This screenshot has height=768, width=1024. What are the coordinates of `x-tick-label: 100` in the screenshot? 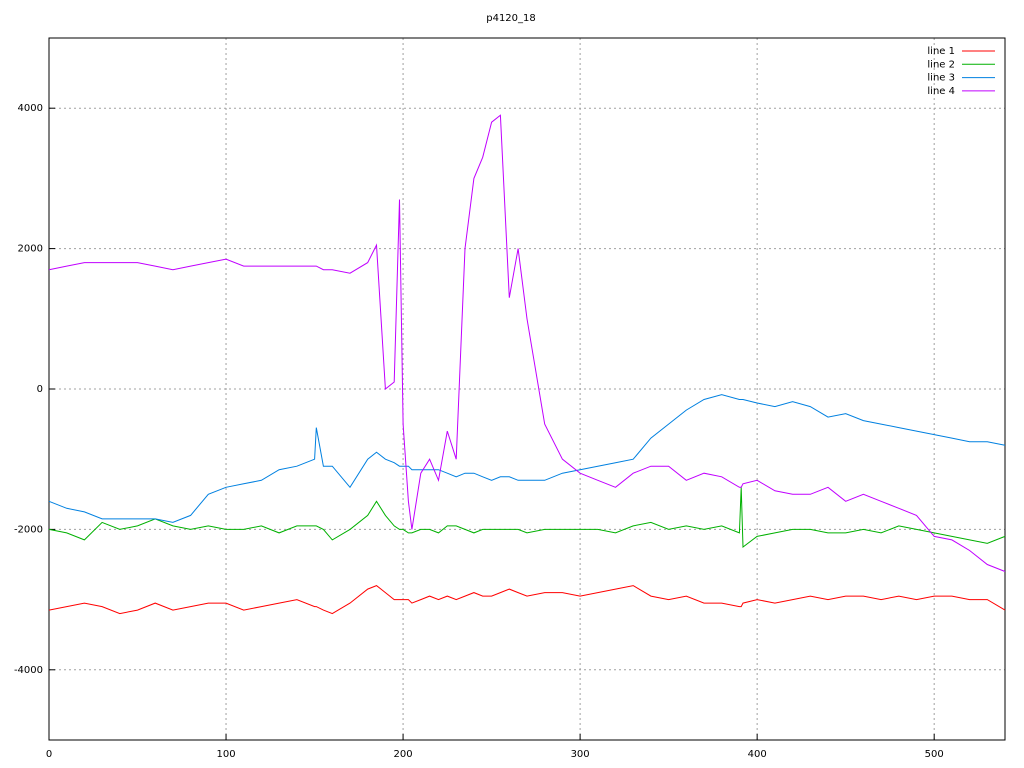 It's located at (225, 754).